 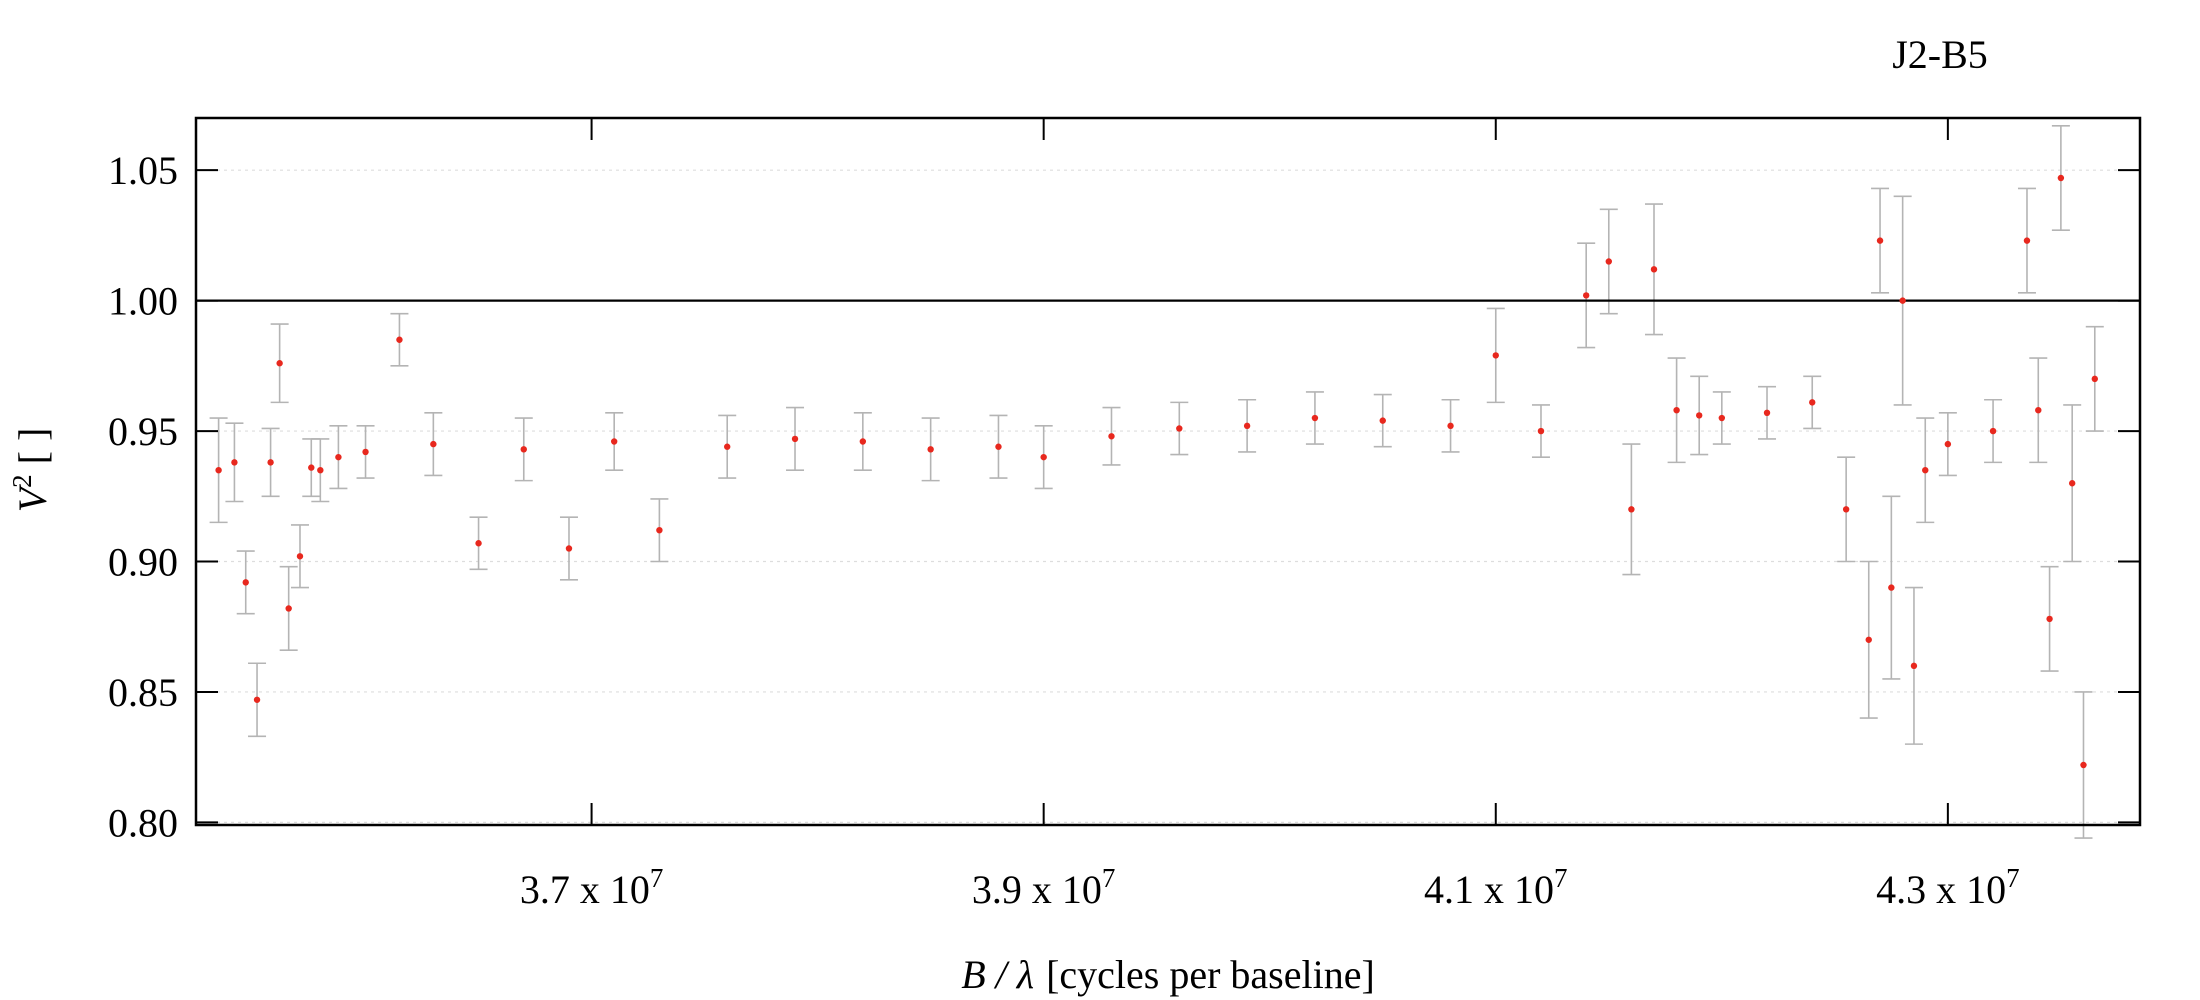 I want to click on y-tick-label: 1.00, so click(x=143, y=301).